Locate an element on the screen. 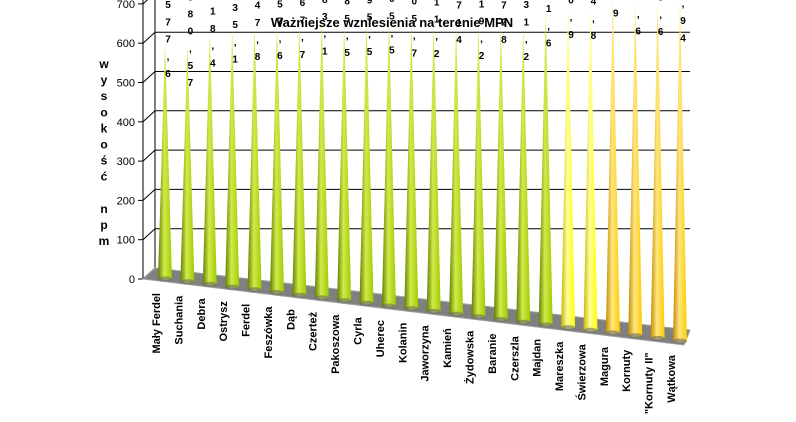 Image resolution: width=796 pixels, height=422 pixels. chart-title: Ważniejsze wzniesienia na terenie MPN is located at coordinates (392, 22).